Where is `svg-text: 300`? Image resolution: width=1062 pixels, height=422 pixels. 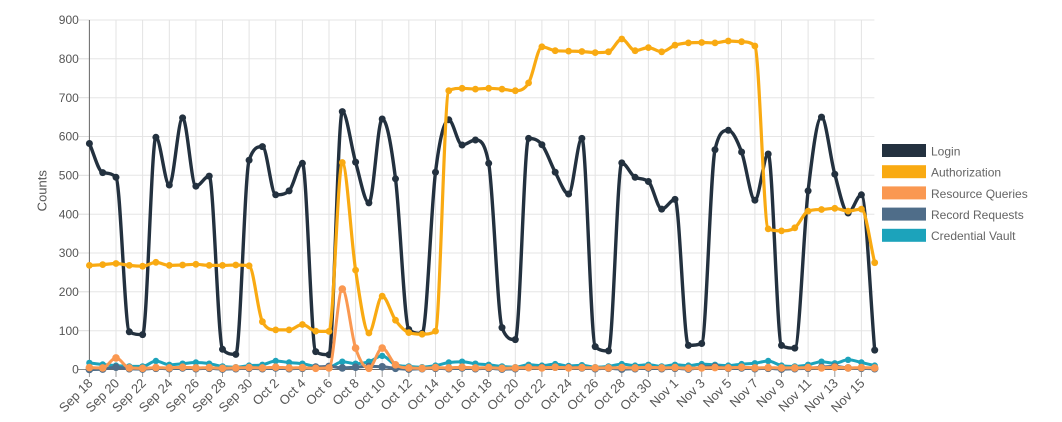 svg-text: 300 is located at coordinates (69, 253).